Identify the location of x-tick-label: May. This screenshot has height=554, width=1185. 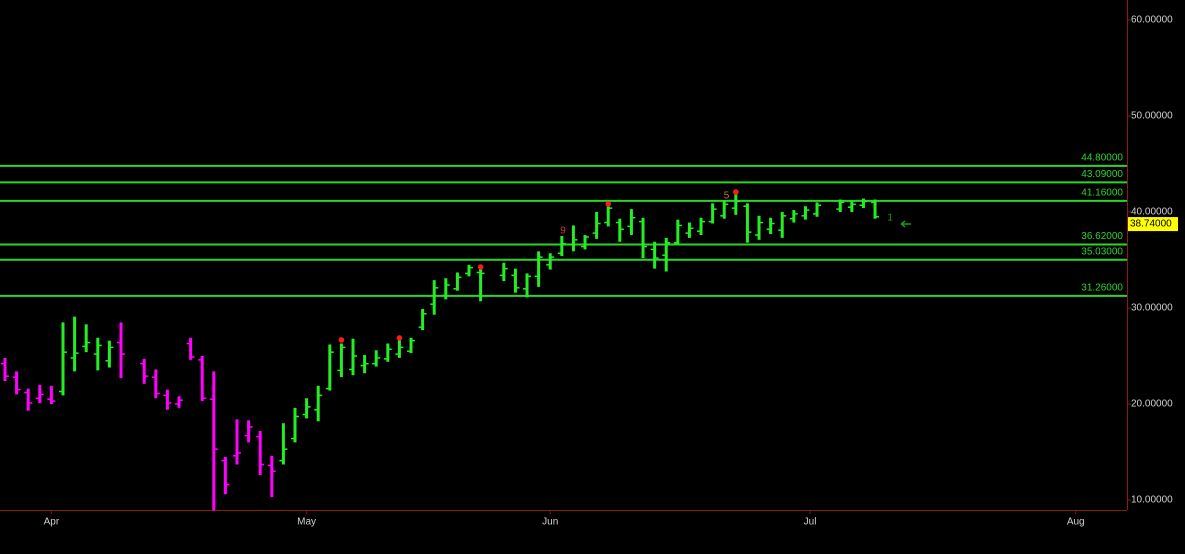
(306, 522).